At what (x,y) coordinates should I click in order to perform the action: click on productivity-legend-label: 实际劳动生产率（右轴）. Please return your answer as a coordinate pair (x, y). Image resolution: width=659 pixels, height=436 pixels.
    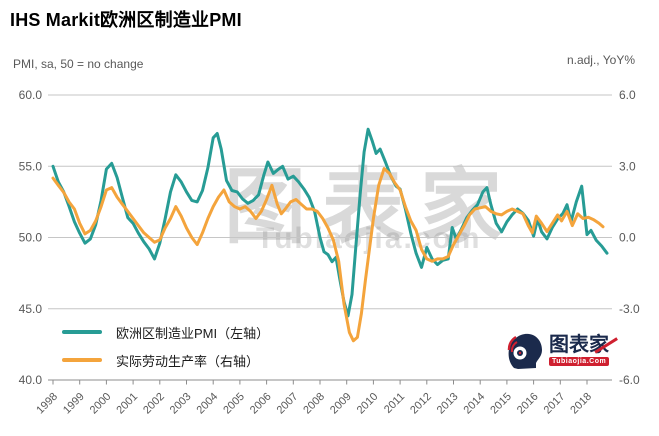
    Looking at the image, I should click on (188, 361).